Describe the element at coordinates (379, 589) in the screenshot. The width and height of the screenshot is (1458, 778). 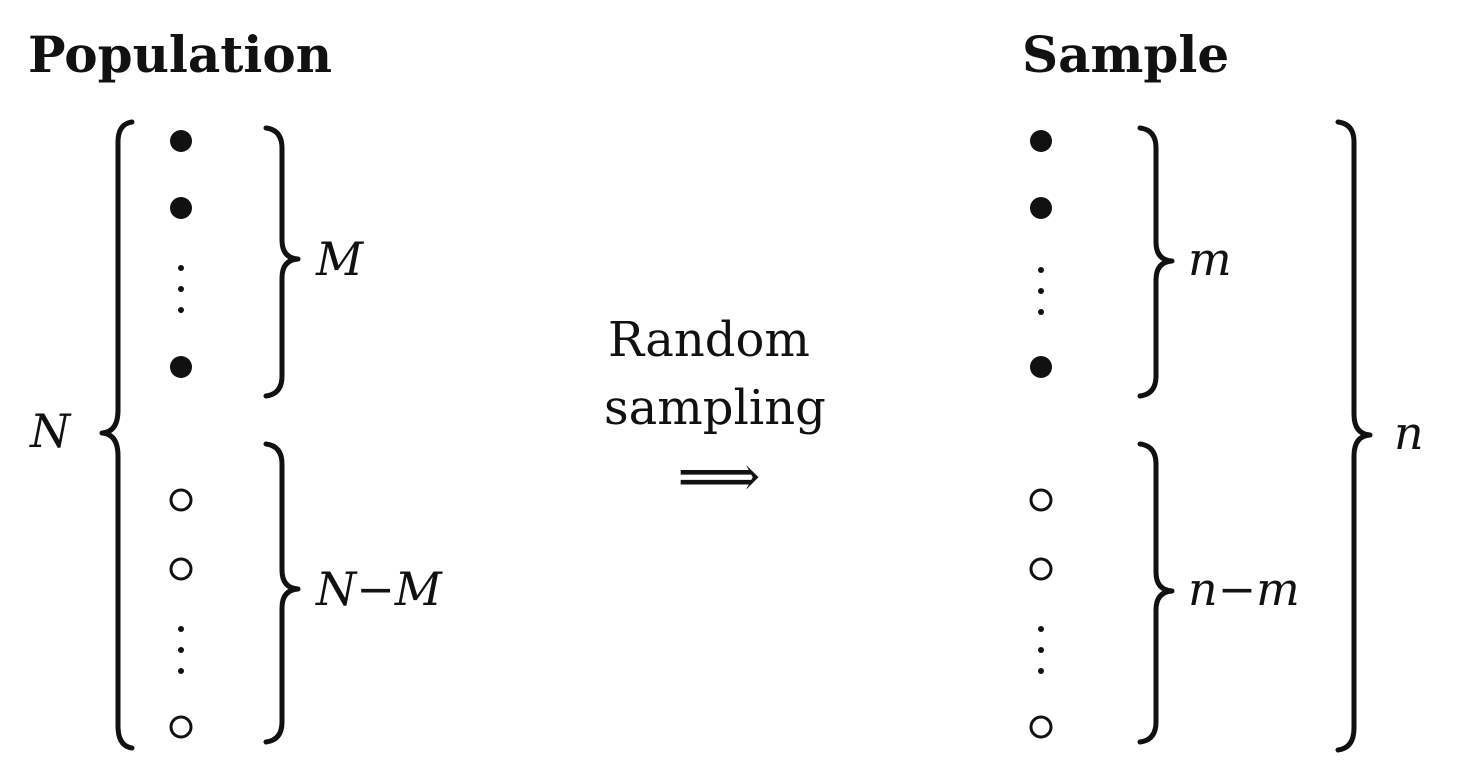
I see `population-group2-label: N−M` at that location.